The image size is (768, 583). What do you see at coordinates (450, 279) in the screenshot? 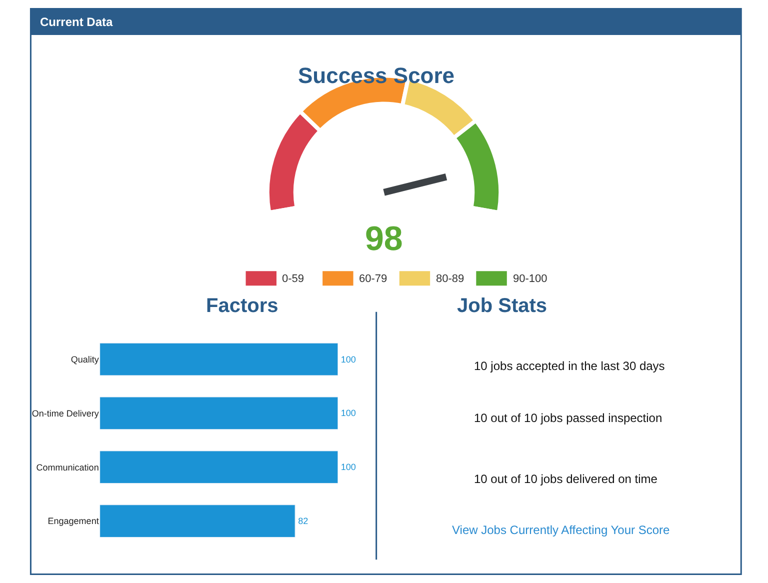
I see `legend-label: 80-89` at bounding box center [450, 279].